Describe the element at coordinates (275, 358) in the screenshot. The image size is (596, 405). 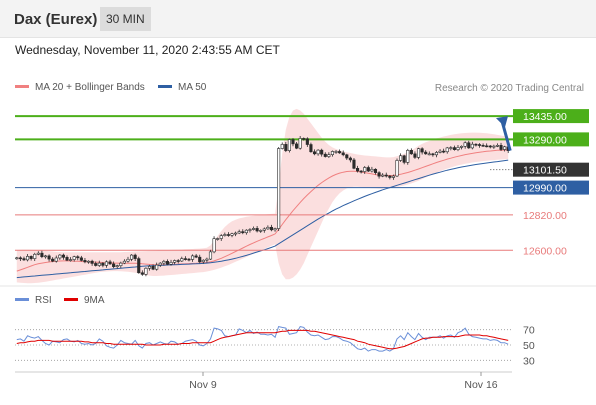
I see `rsi-chart: 70 50 30 Nov 9 Nov 16` at that location.